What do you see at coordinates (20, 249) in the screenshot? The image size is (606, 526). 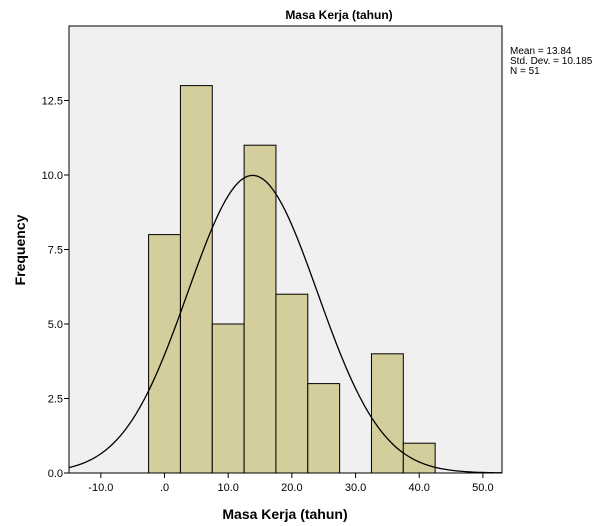 I see `y-axis-label: Frequency` at bounding box center [20, 249].